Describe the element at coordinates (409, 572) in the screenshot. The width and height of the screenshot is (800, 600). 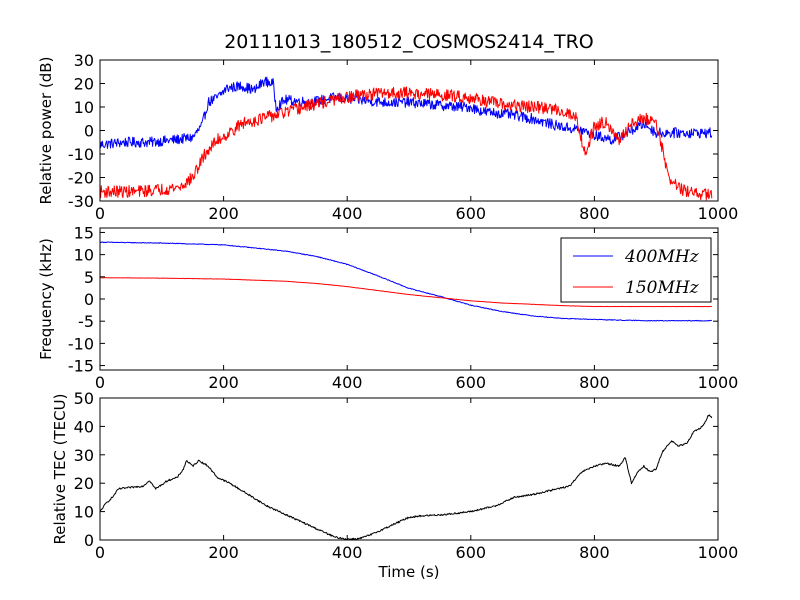
I see `x-axis-label: Time (s)` at that location.